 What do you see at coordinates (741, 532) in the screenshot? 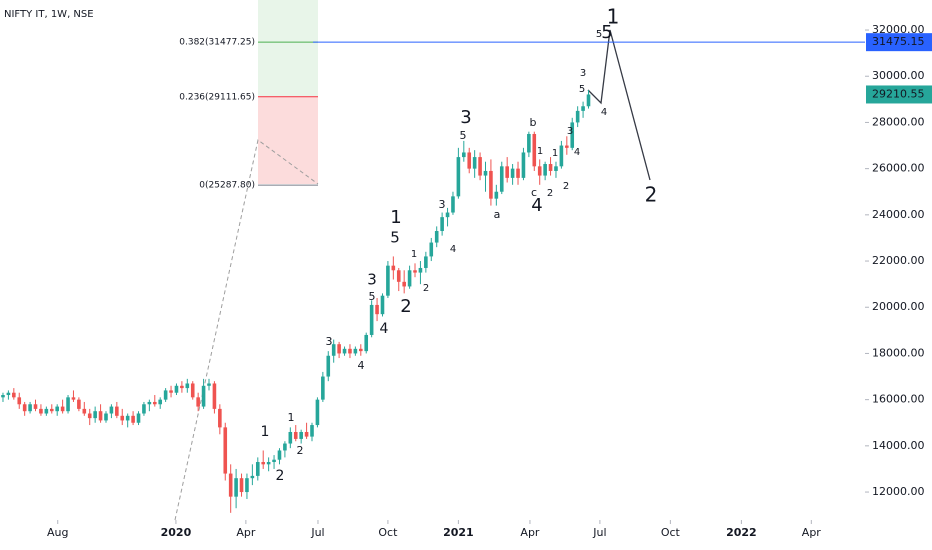
I see `x-tick-label: 2022` at bounding box center [741, 532].